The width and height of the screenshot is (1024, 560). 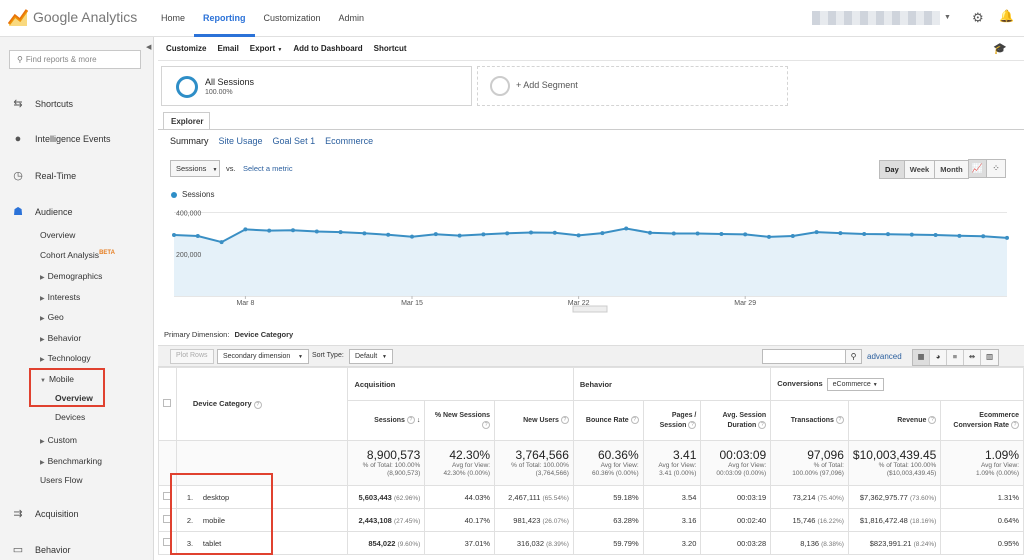 I want to click on header-revenue: Revenue ?, so click(x=894, y=420).